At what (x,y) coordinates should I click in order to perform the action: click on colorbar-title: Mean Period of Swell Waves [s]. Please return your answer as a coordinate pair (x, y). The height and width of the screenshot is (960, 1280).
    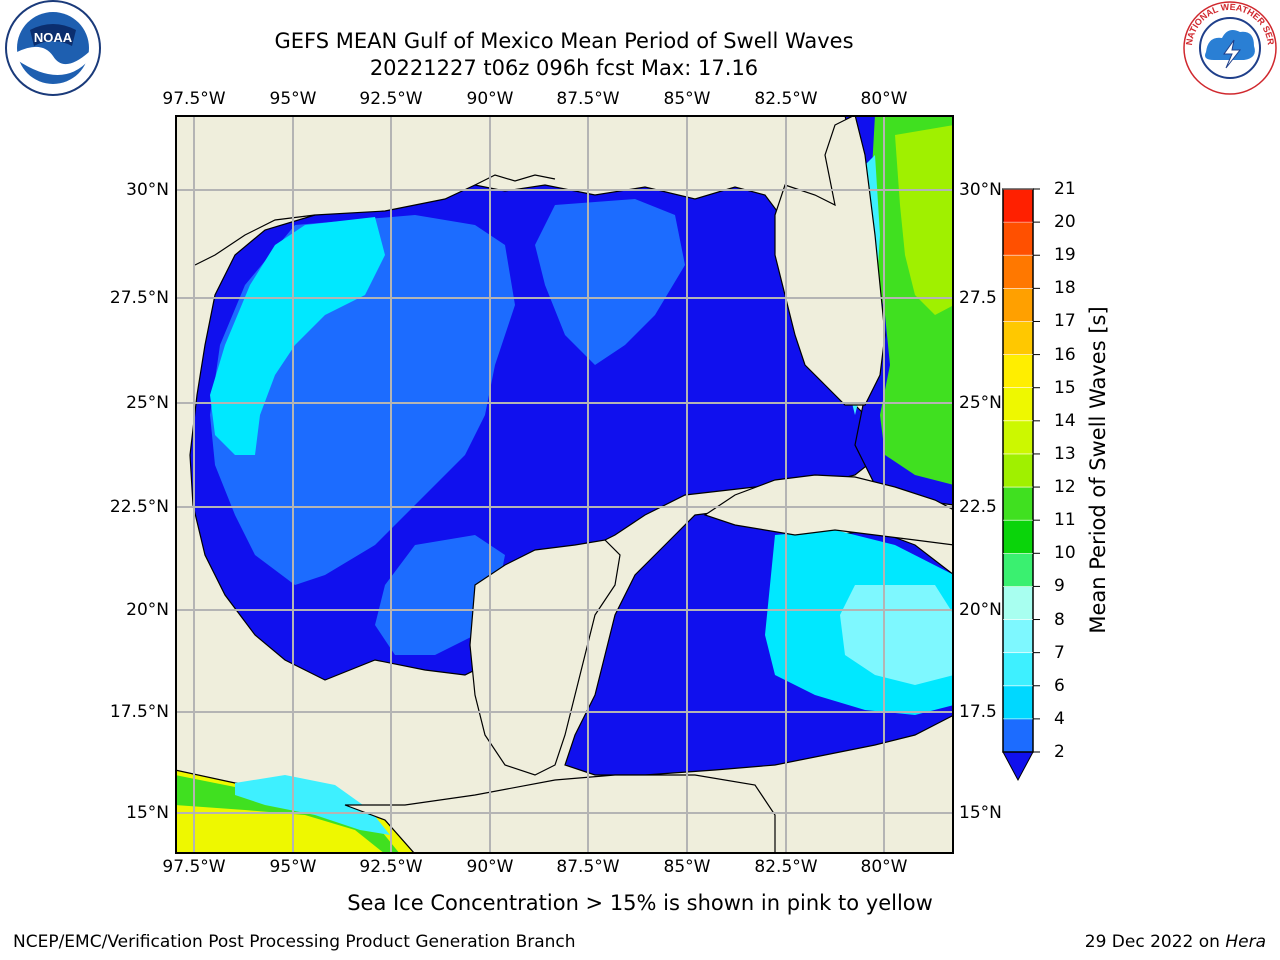
    Looking at the image, I should click on (1098, 470).